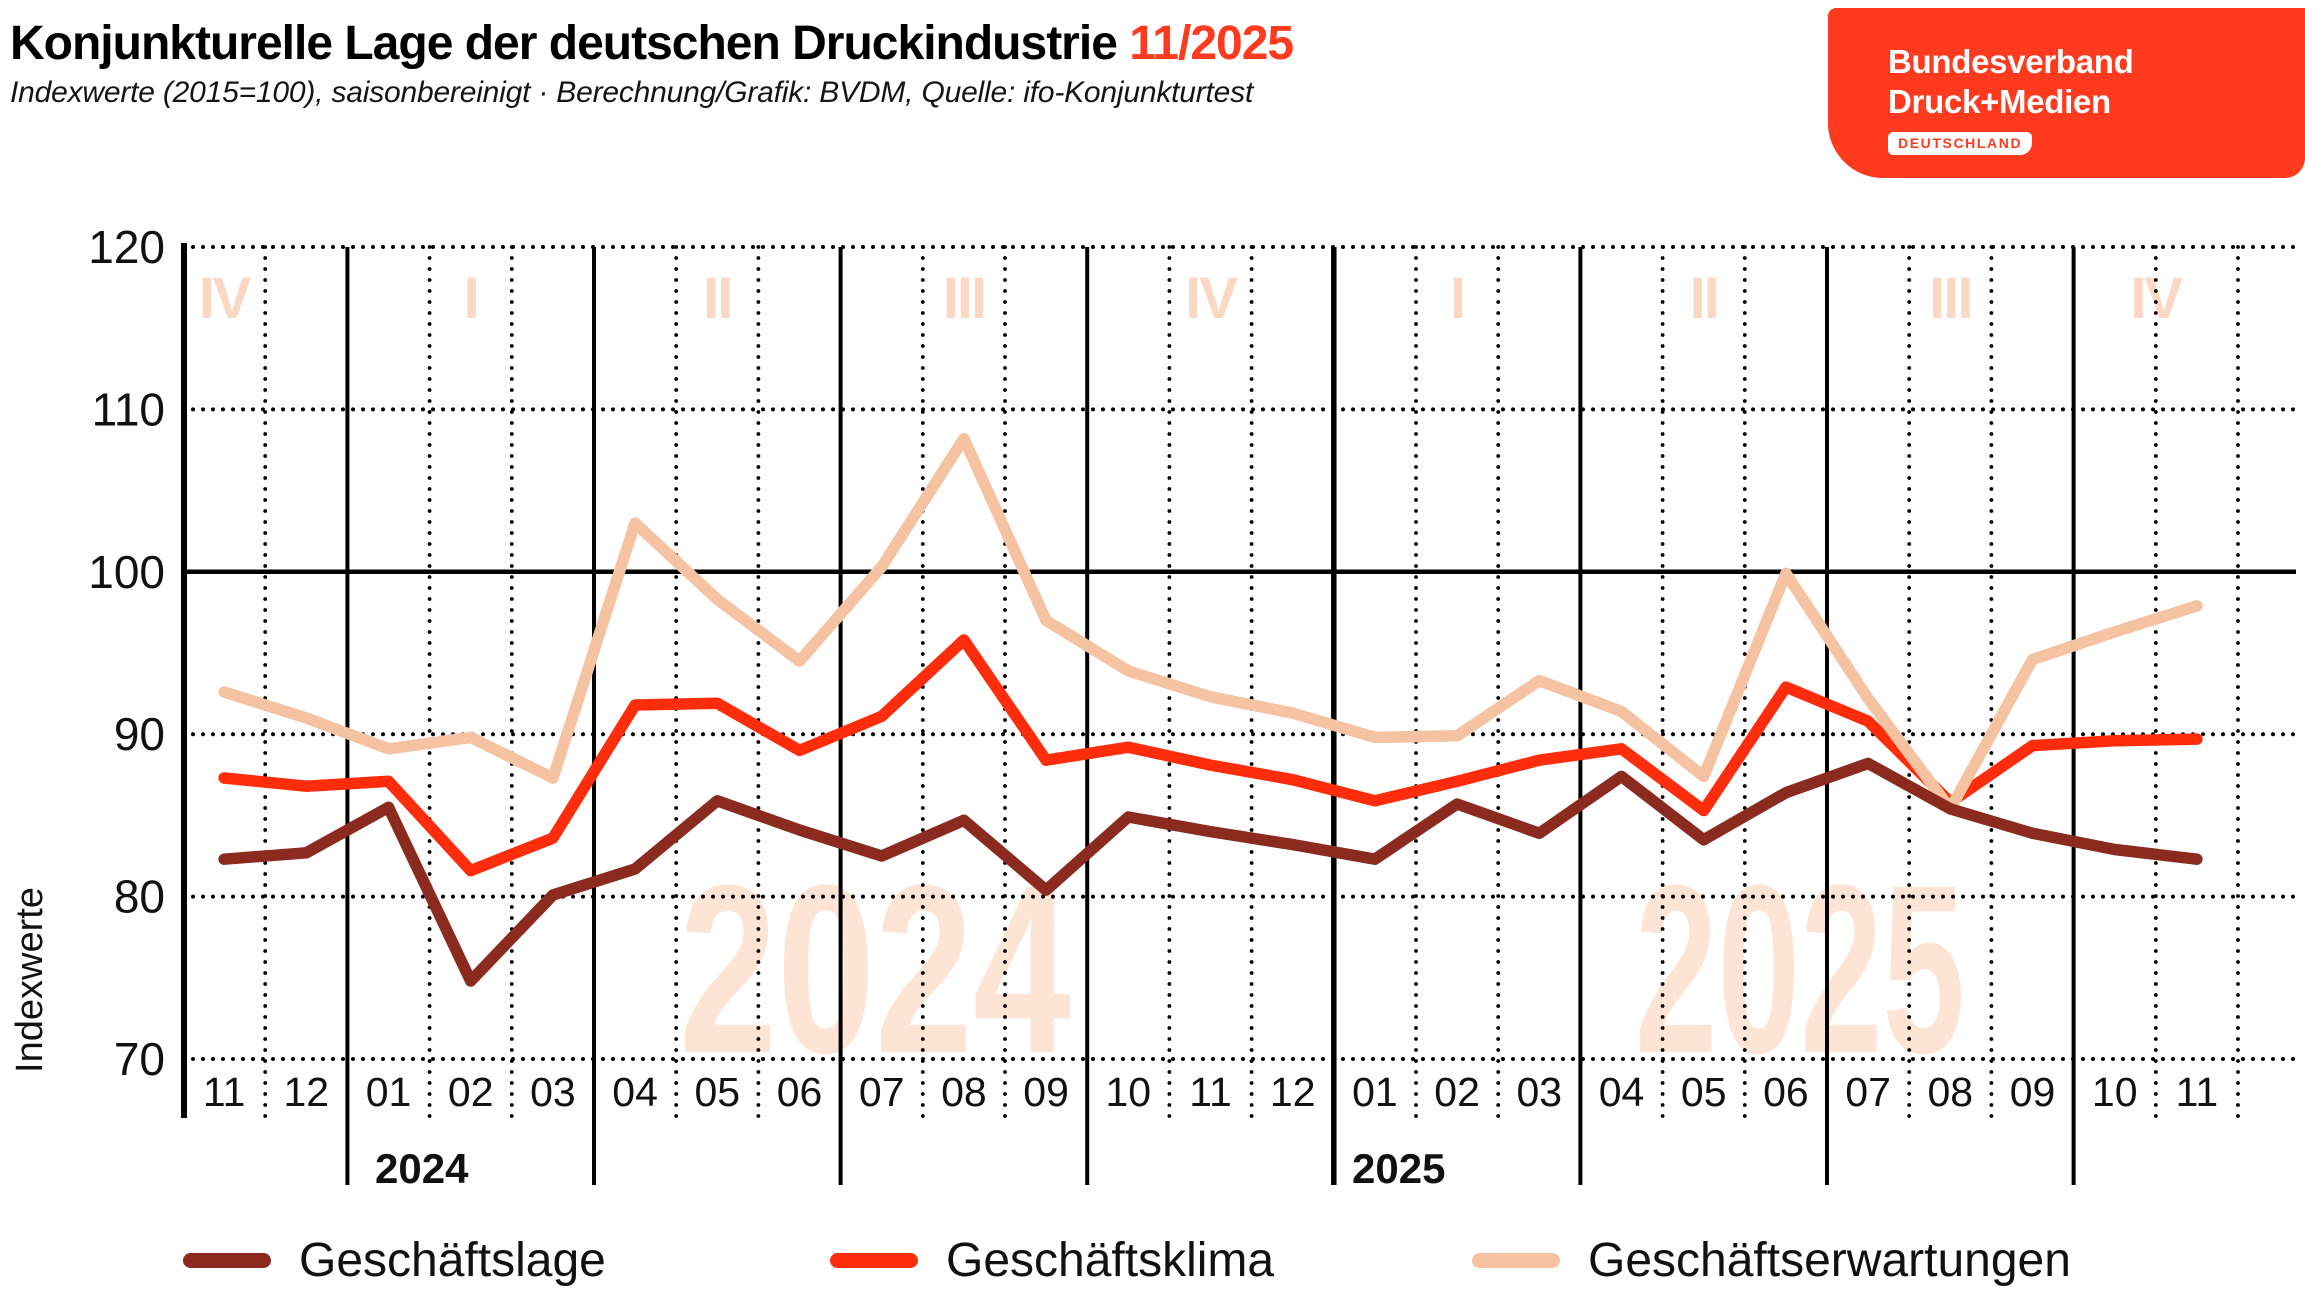  What do you see at coordinates (2197, 1092) in the screenshot?
I see `month-label-24: 11` at bounding box center [2197, 1092].